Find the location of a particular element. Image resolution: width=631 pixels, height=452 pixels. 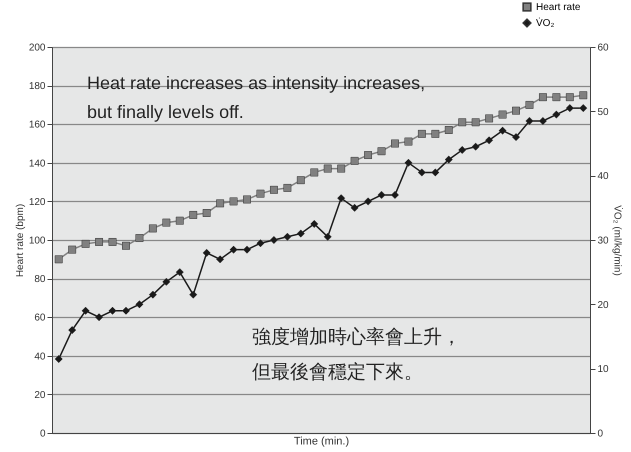

y2-tick-label: 30 is located at coordinates (604, 241).